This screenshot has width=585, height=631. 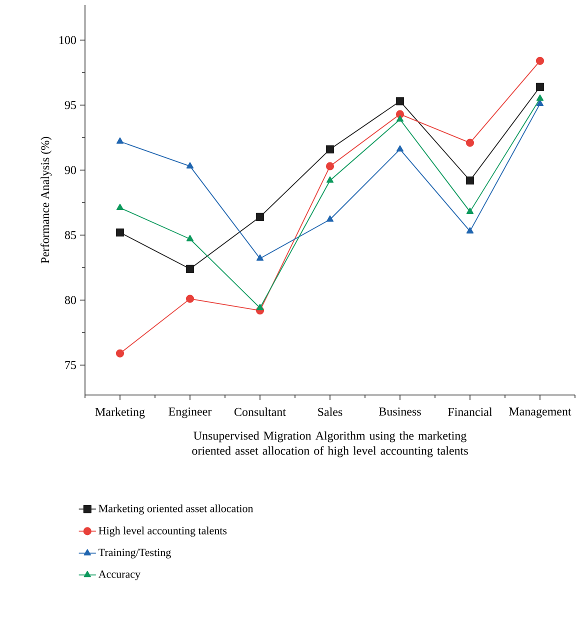 I want to click on x-tick-label: Consultant, so click(x=260, y=412).